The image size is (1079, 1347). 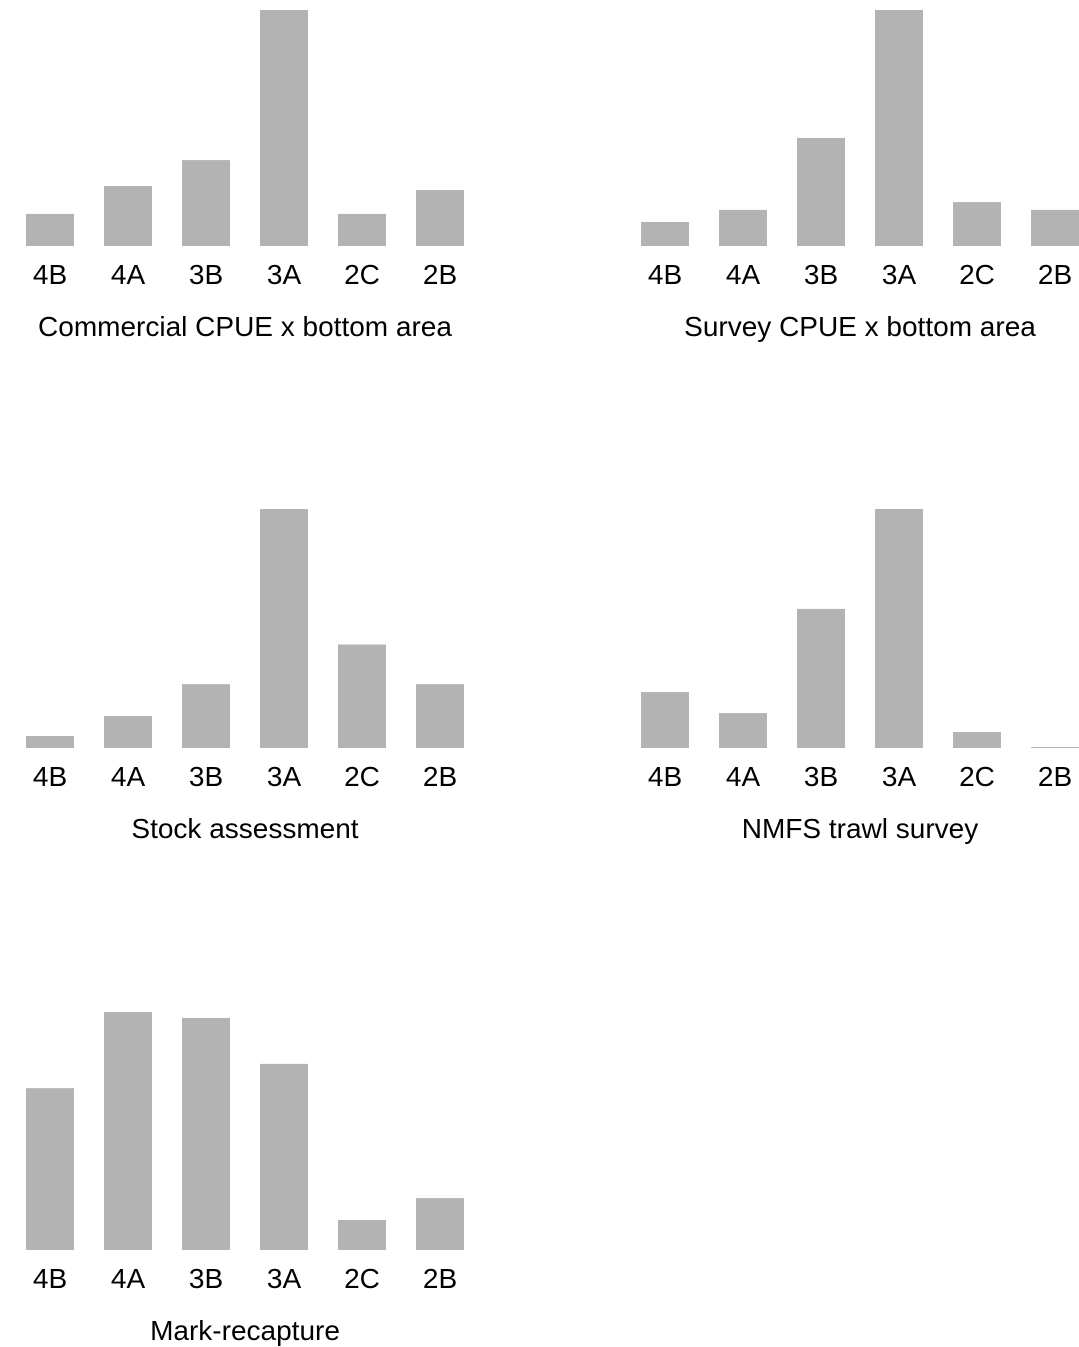 What do you see at coordinates (245, 326) in the screenshot?
I see `chart-title: Commercial CPUE x bottom area` at bounding box center [245, 326].